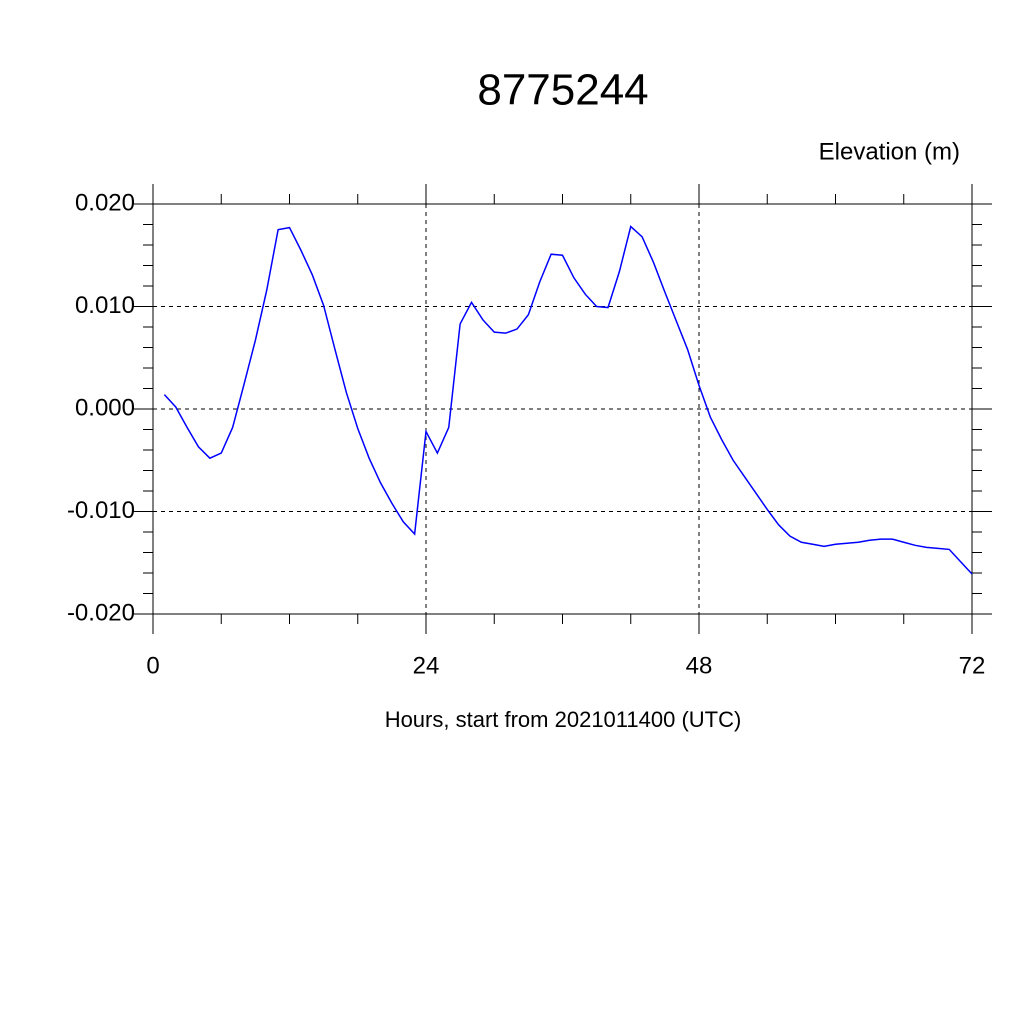 Image resolution: width=1024 pixels, height=1024 pixels. I want to click on x-axis-label: Hours, start from 2021011400 (UTC), so click(563, 719).